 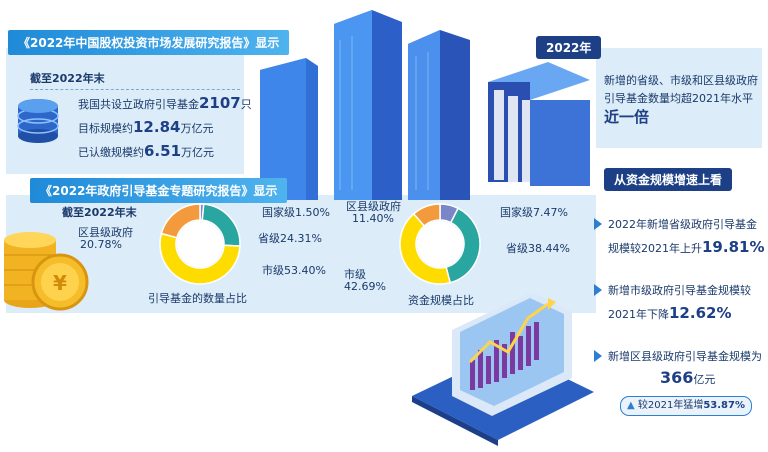 What do you see at coordinates (146, 127) in the screenshot?
I see `target-scale-line: 目标规模约12.84万亿元` at bounding box center [146, 127].